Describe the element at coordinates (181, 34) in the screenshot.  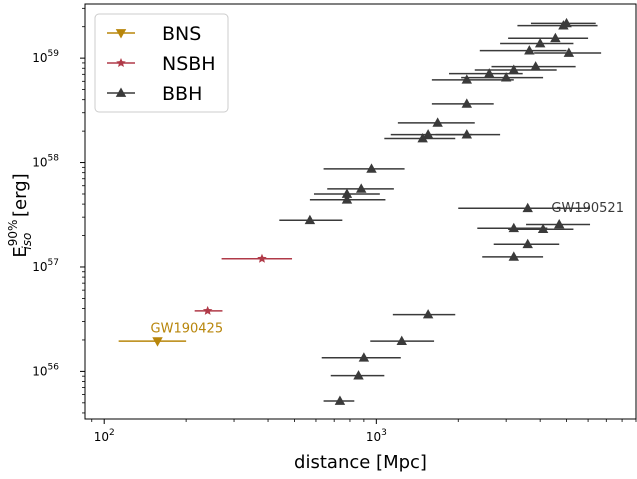
I see `legend-label-bns: BNS` at that location.